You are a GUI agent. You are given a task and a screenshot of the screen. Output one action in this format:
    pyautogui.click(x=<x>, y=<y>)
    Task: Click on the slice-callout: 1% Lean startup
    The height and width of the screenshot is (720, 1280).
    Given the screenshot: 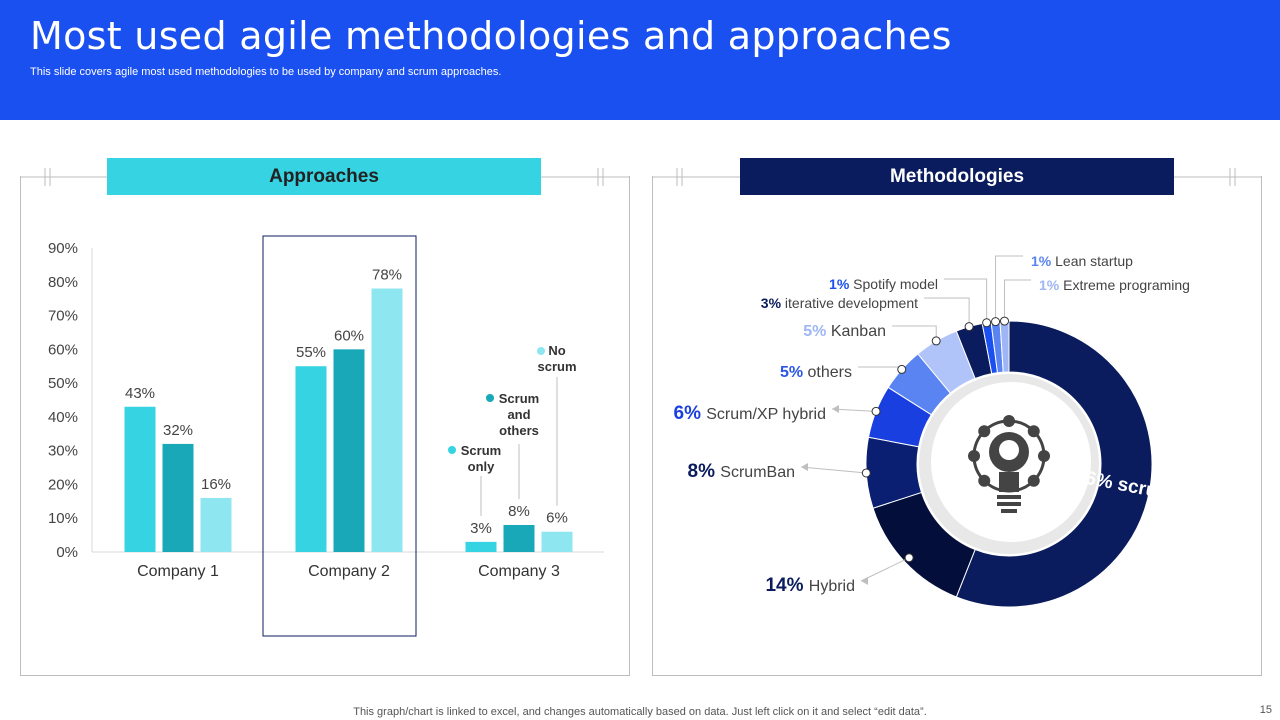 What is the action you would take?
    pyautogui.click(x=1062, y=290)
    